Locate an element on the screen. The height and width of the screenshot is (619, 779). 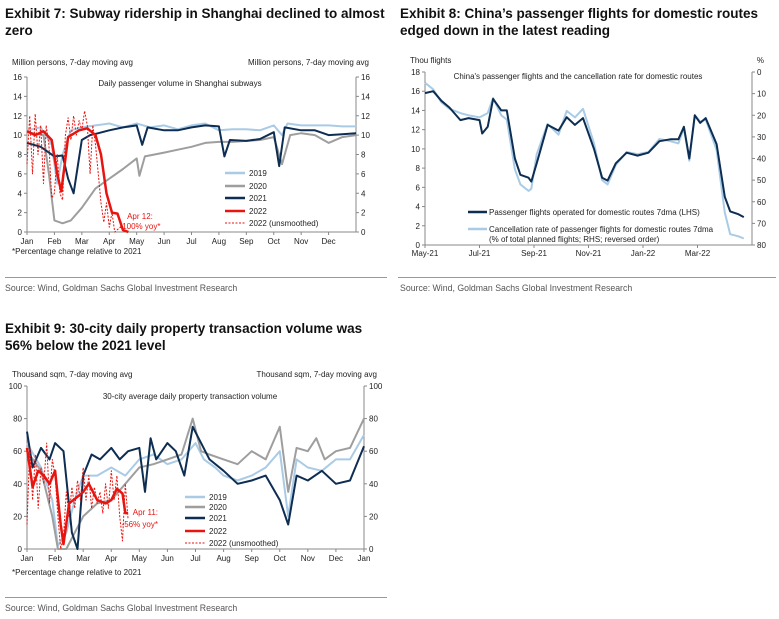
annotation: Apr 12: is located at coordinates (140, 216).